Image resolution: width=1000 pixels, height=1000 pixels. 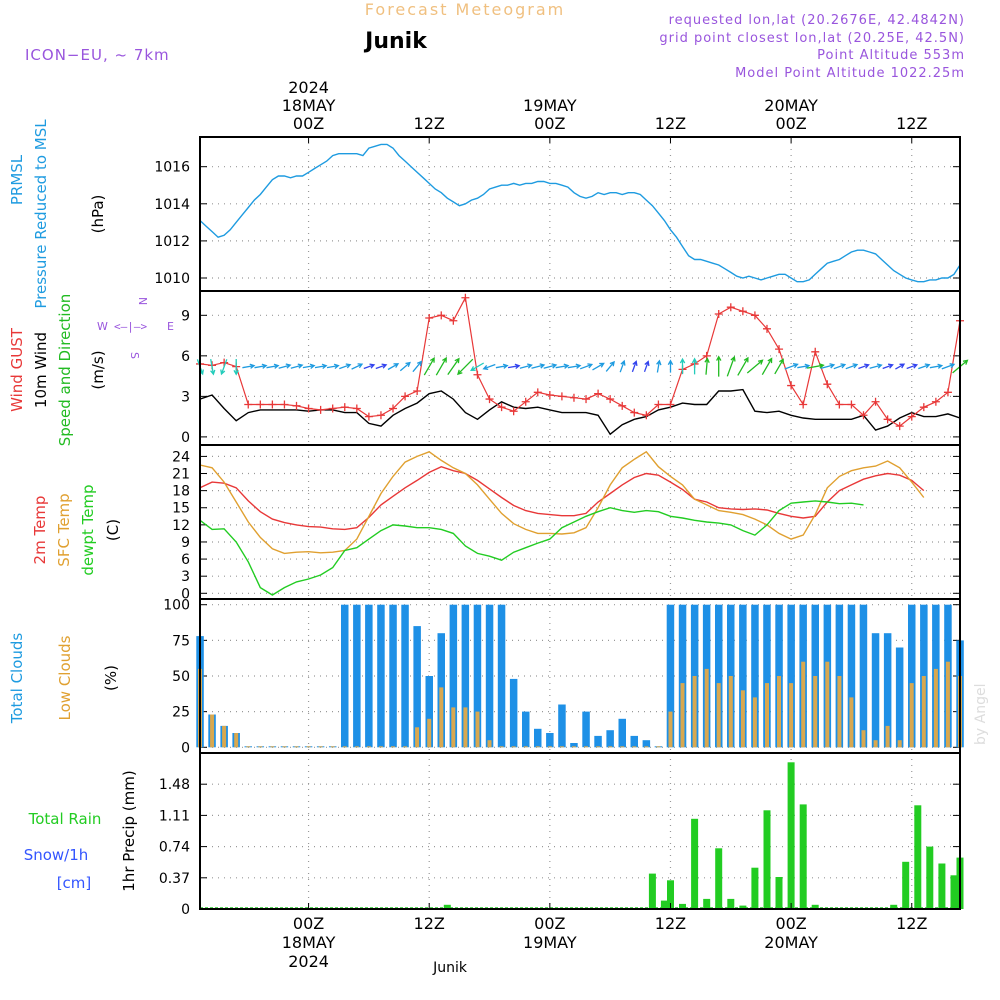 What do you see at coordinates (41, 370) in the screenshot?
I see `panel-label: 10m Wind` at bounding box center [41, 370].